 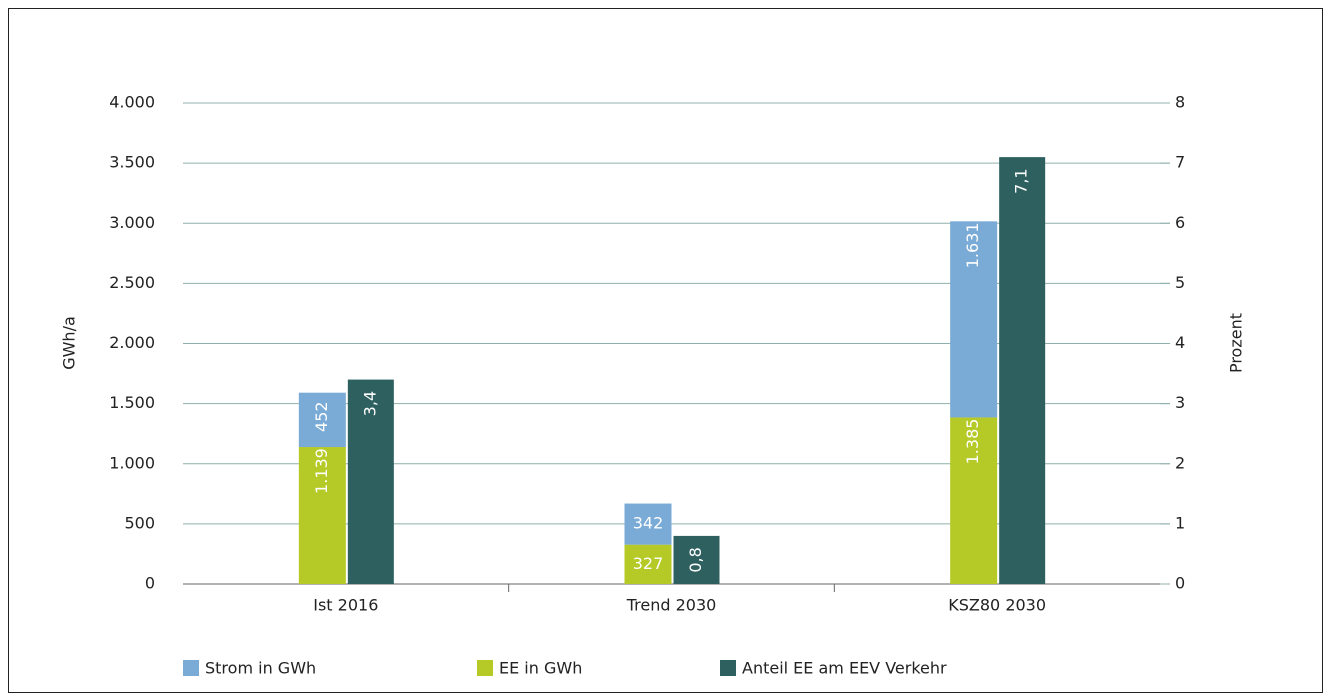 I want to click on legend-label: EE in GWh, so click(x=540, y=668).